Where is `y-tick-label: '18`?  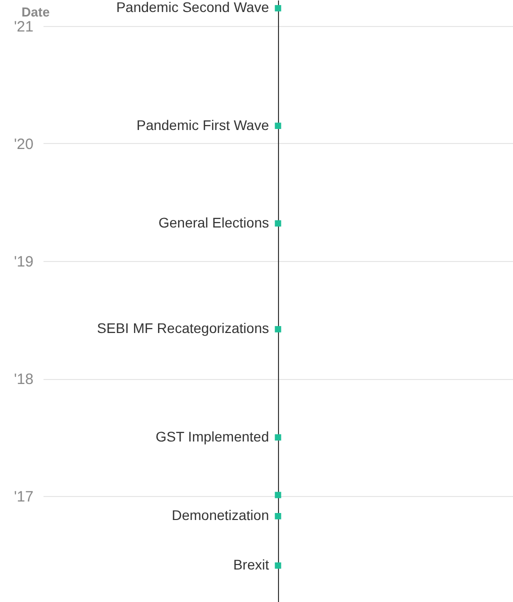 y-tick-label: '18 is located at coordinates (24, 379).